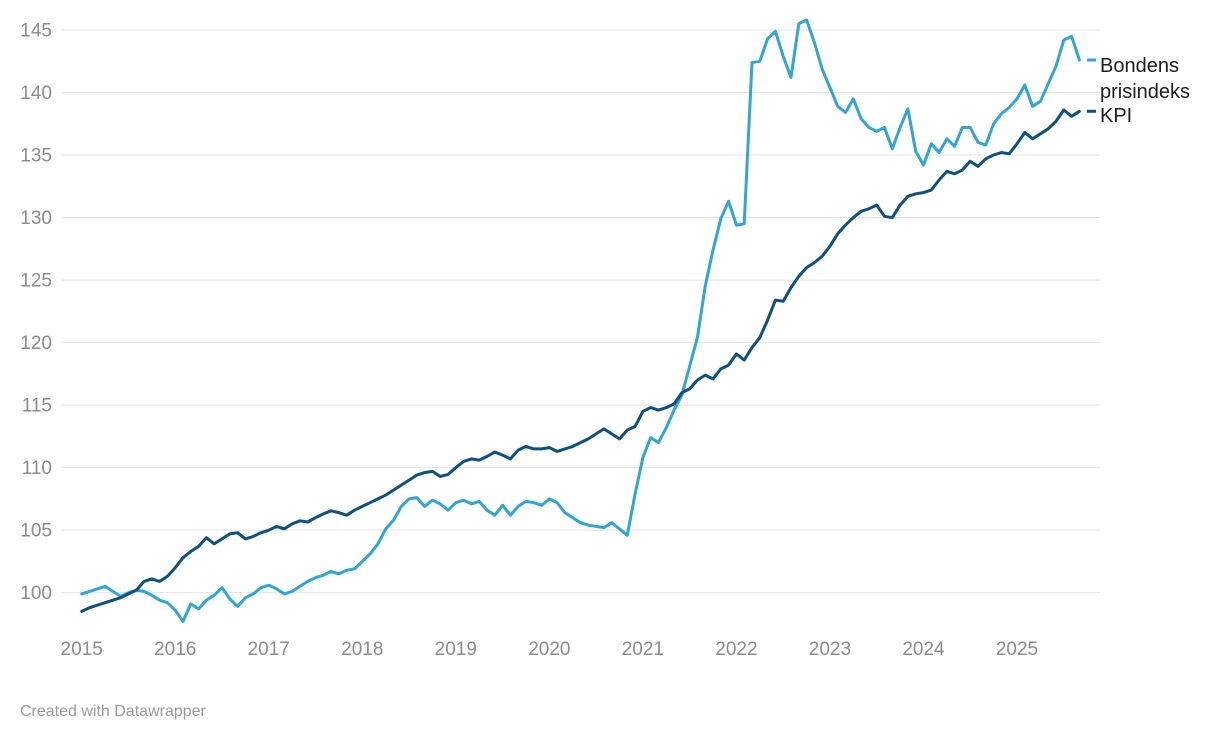 Image resolution: width=1220 pixels, height=738 pixels. Describe the element at coordinates (36, 218) in the screenshot. I see `y-axis-label-130: 130` at that location.